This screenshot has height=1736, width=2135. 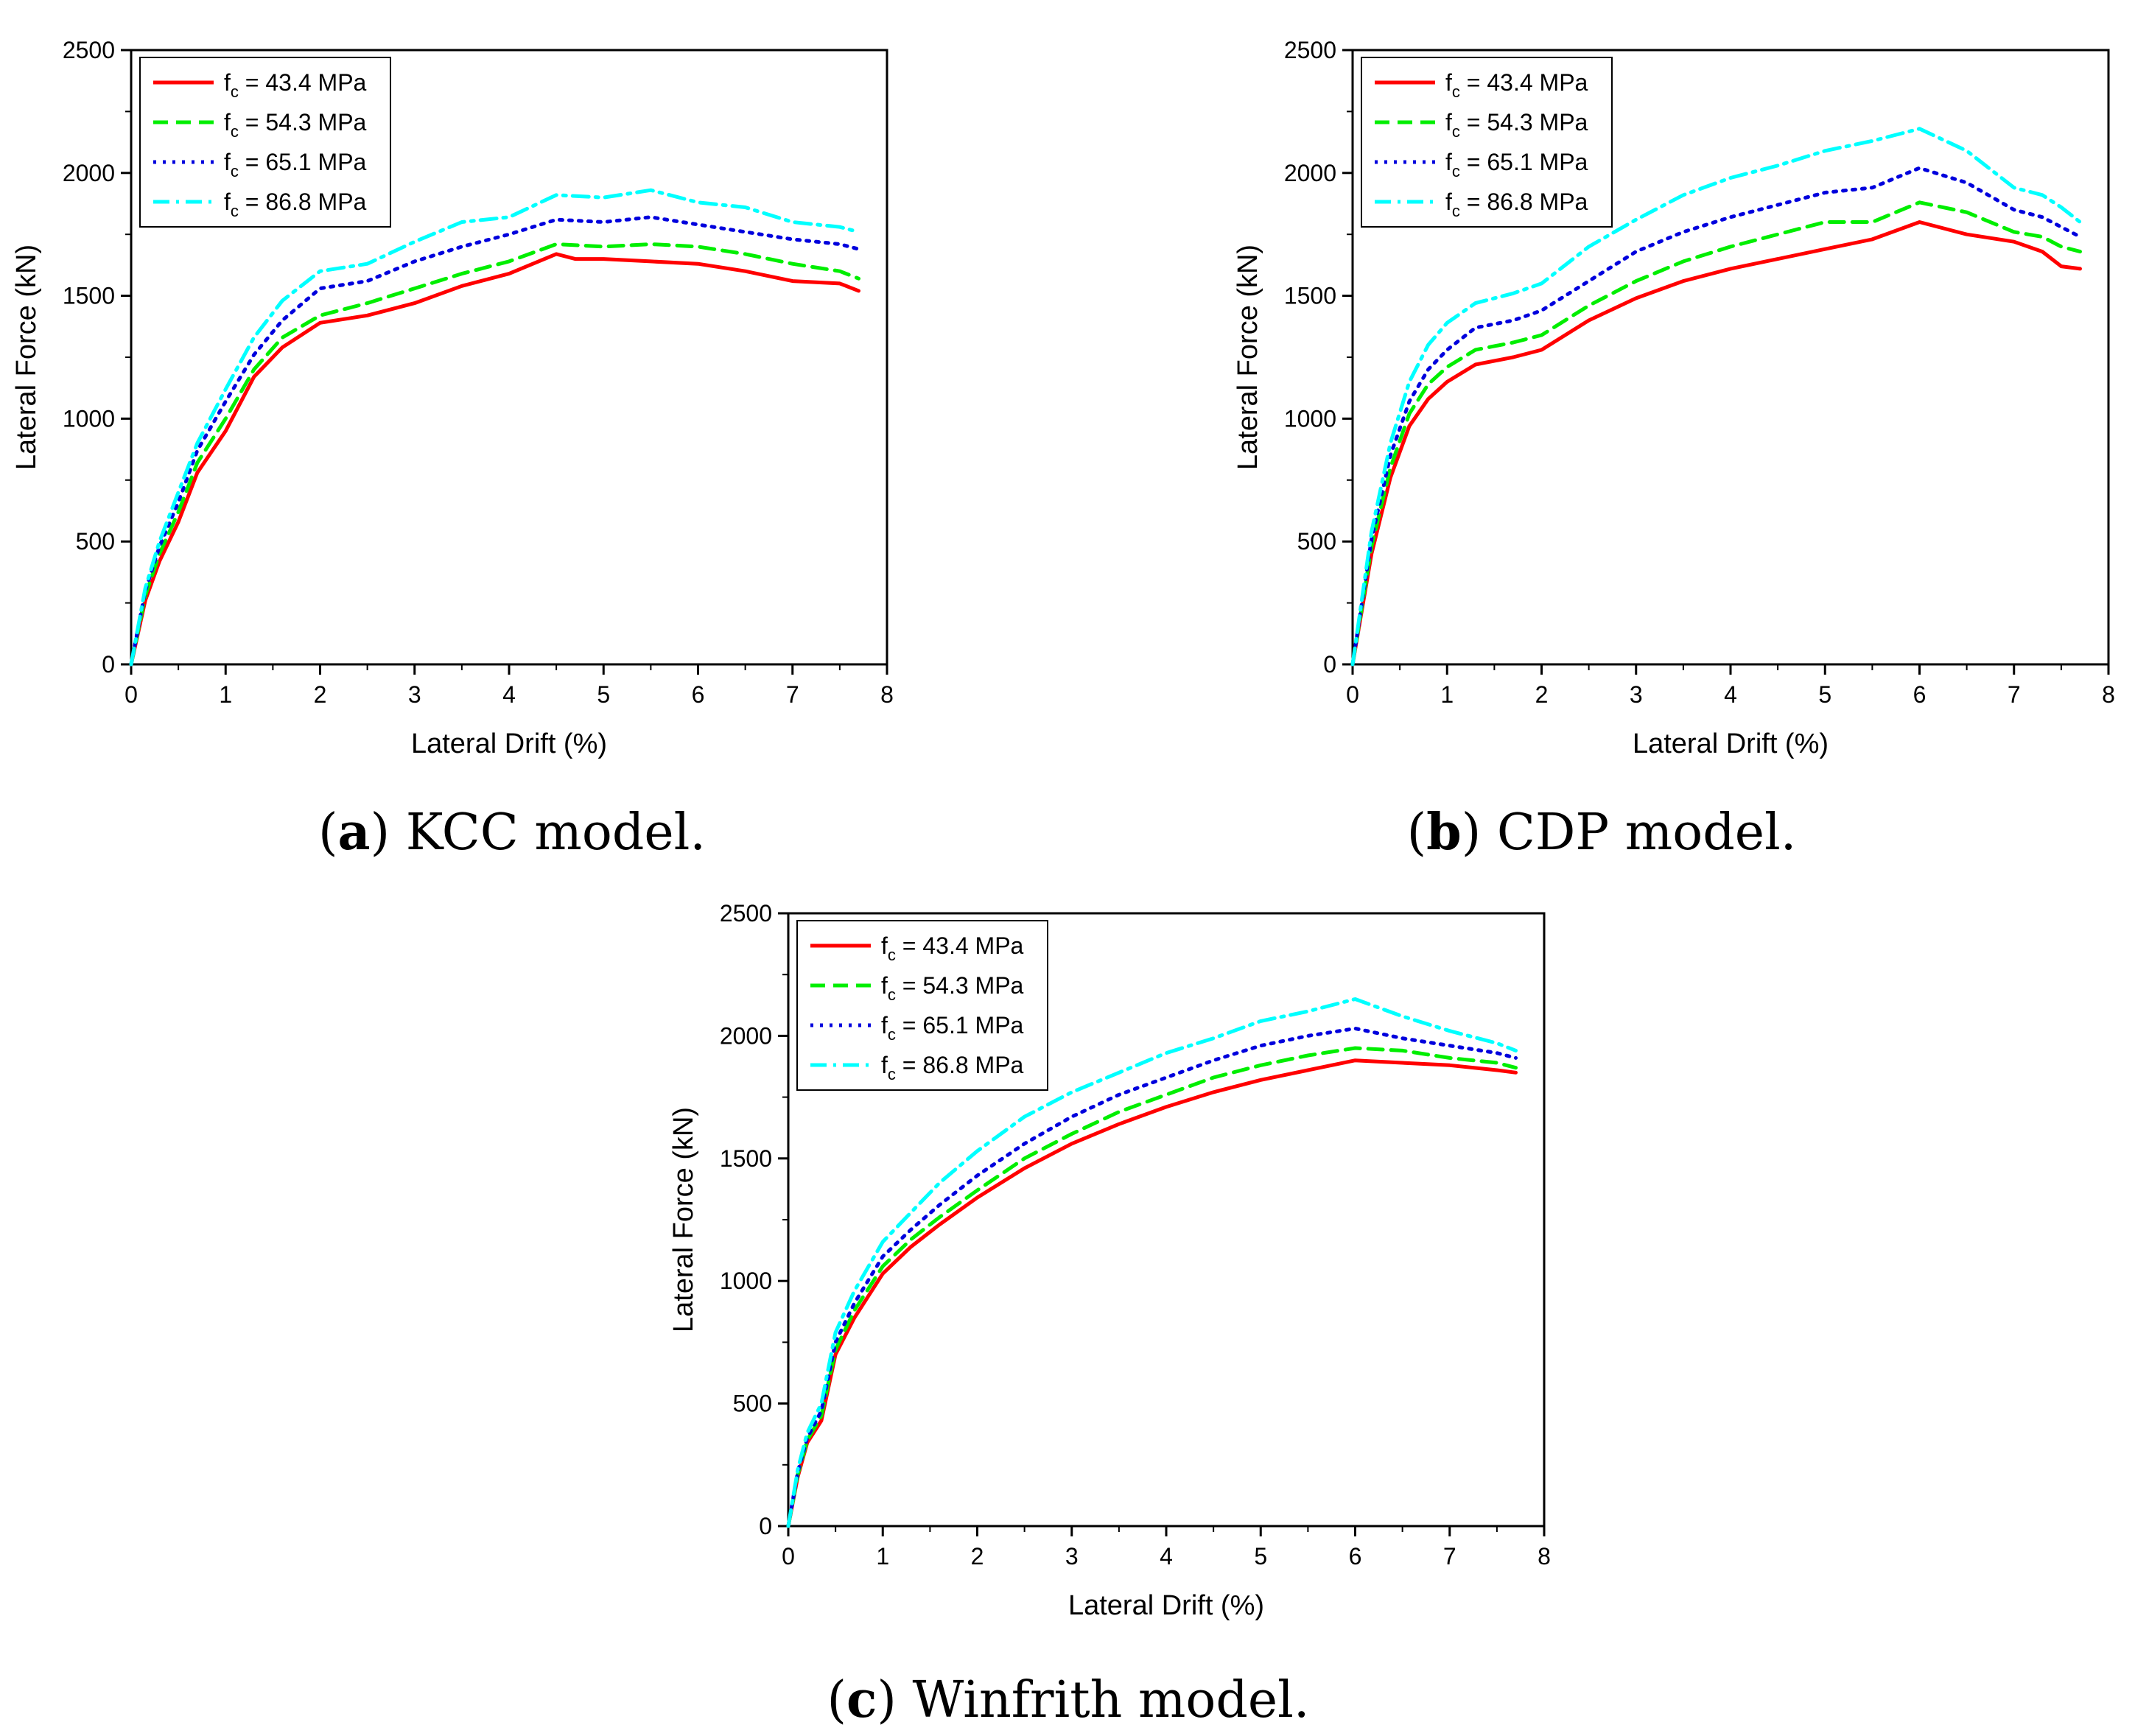 What do you see at coordinates (1629, 833) in the screenshot?
I see `caption-text: ) CDP model.` at bounding box center [1629, 833].